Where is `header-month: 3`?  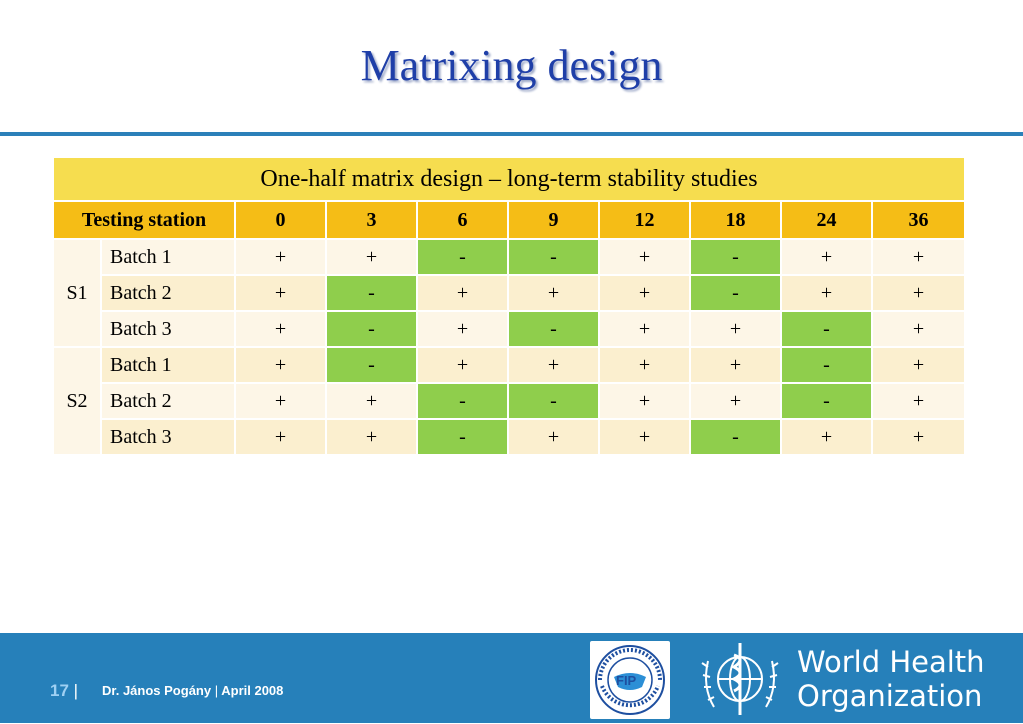
header-month: 3 is located at coordinates (371, 220).